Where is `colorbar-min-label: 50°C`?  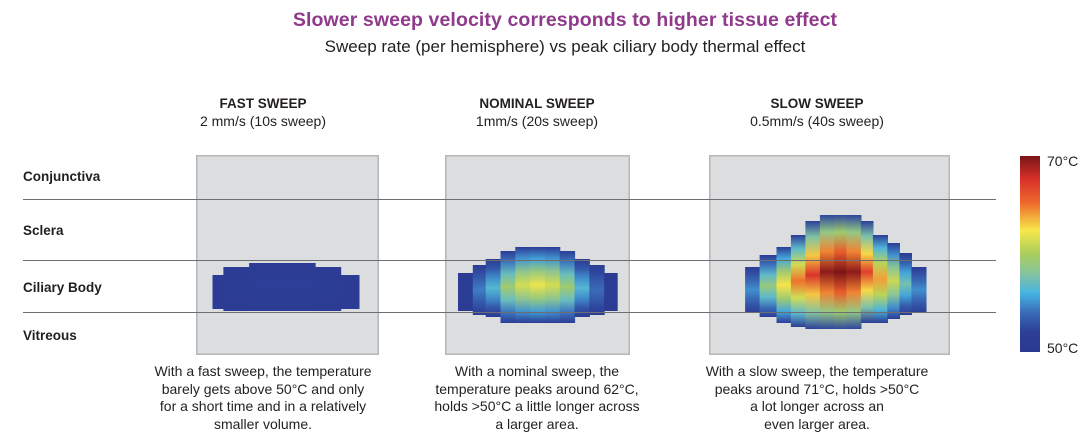 colorbar-min-label: 50°C is located at coordinates (1063, 348).